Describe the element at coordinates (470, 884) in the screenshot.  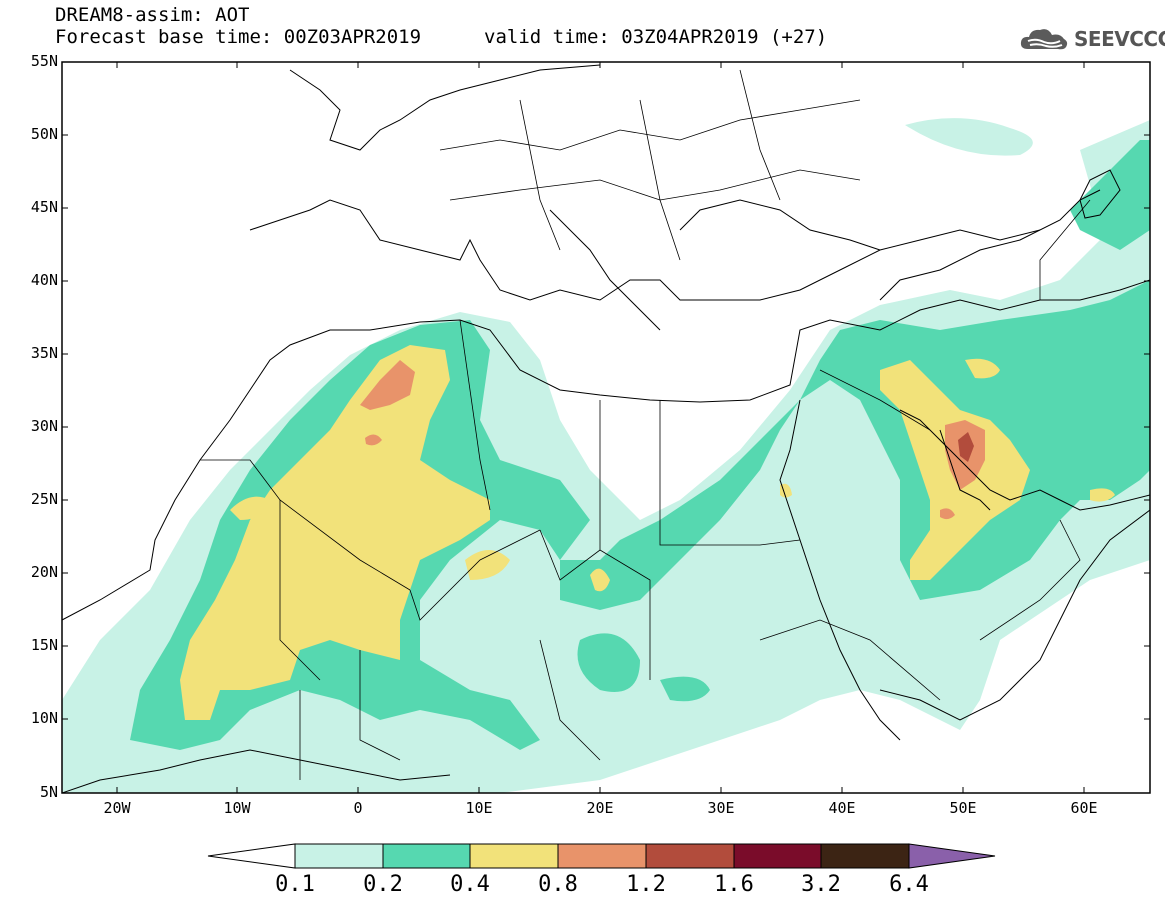
I see `colorbar-label: 0.4` at that location.